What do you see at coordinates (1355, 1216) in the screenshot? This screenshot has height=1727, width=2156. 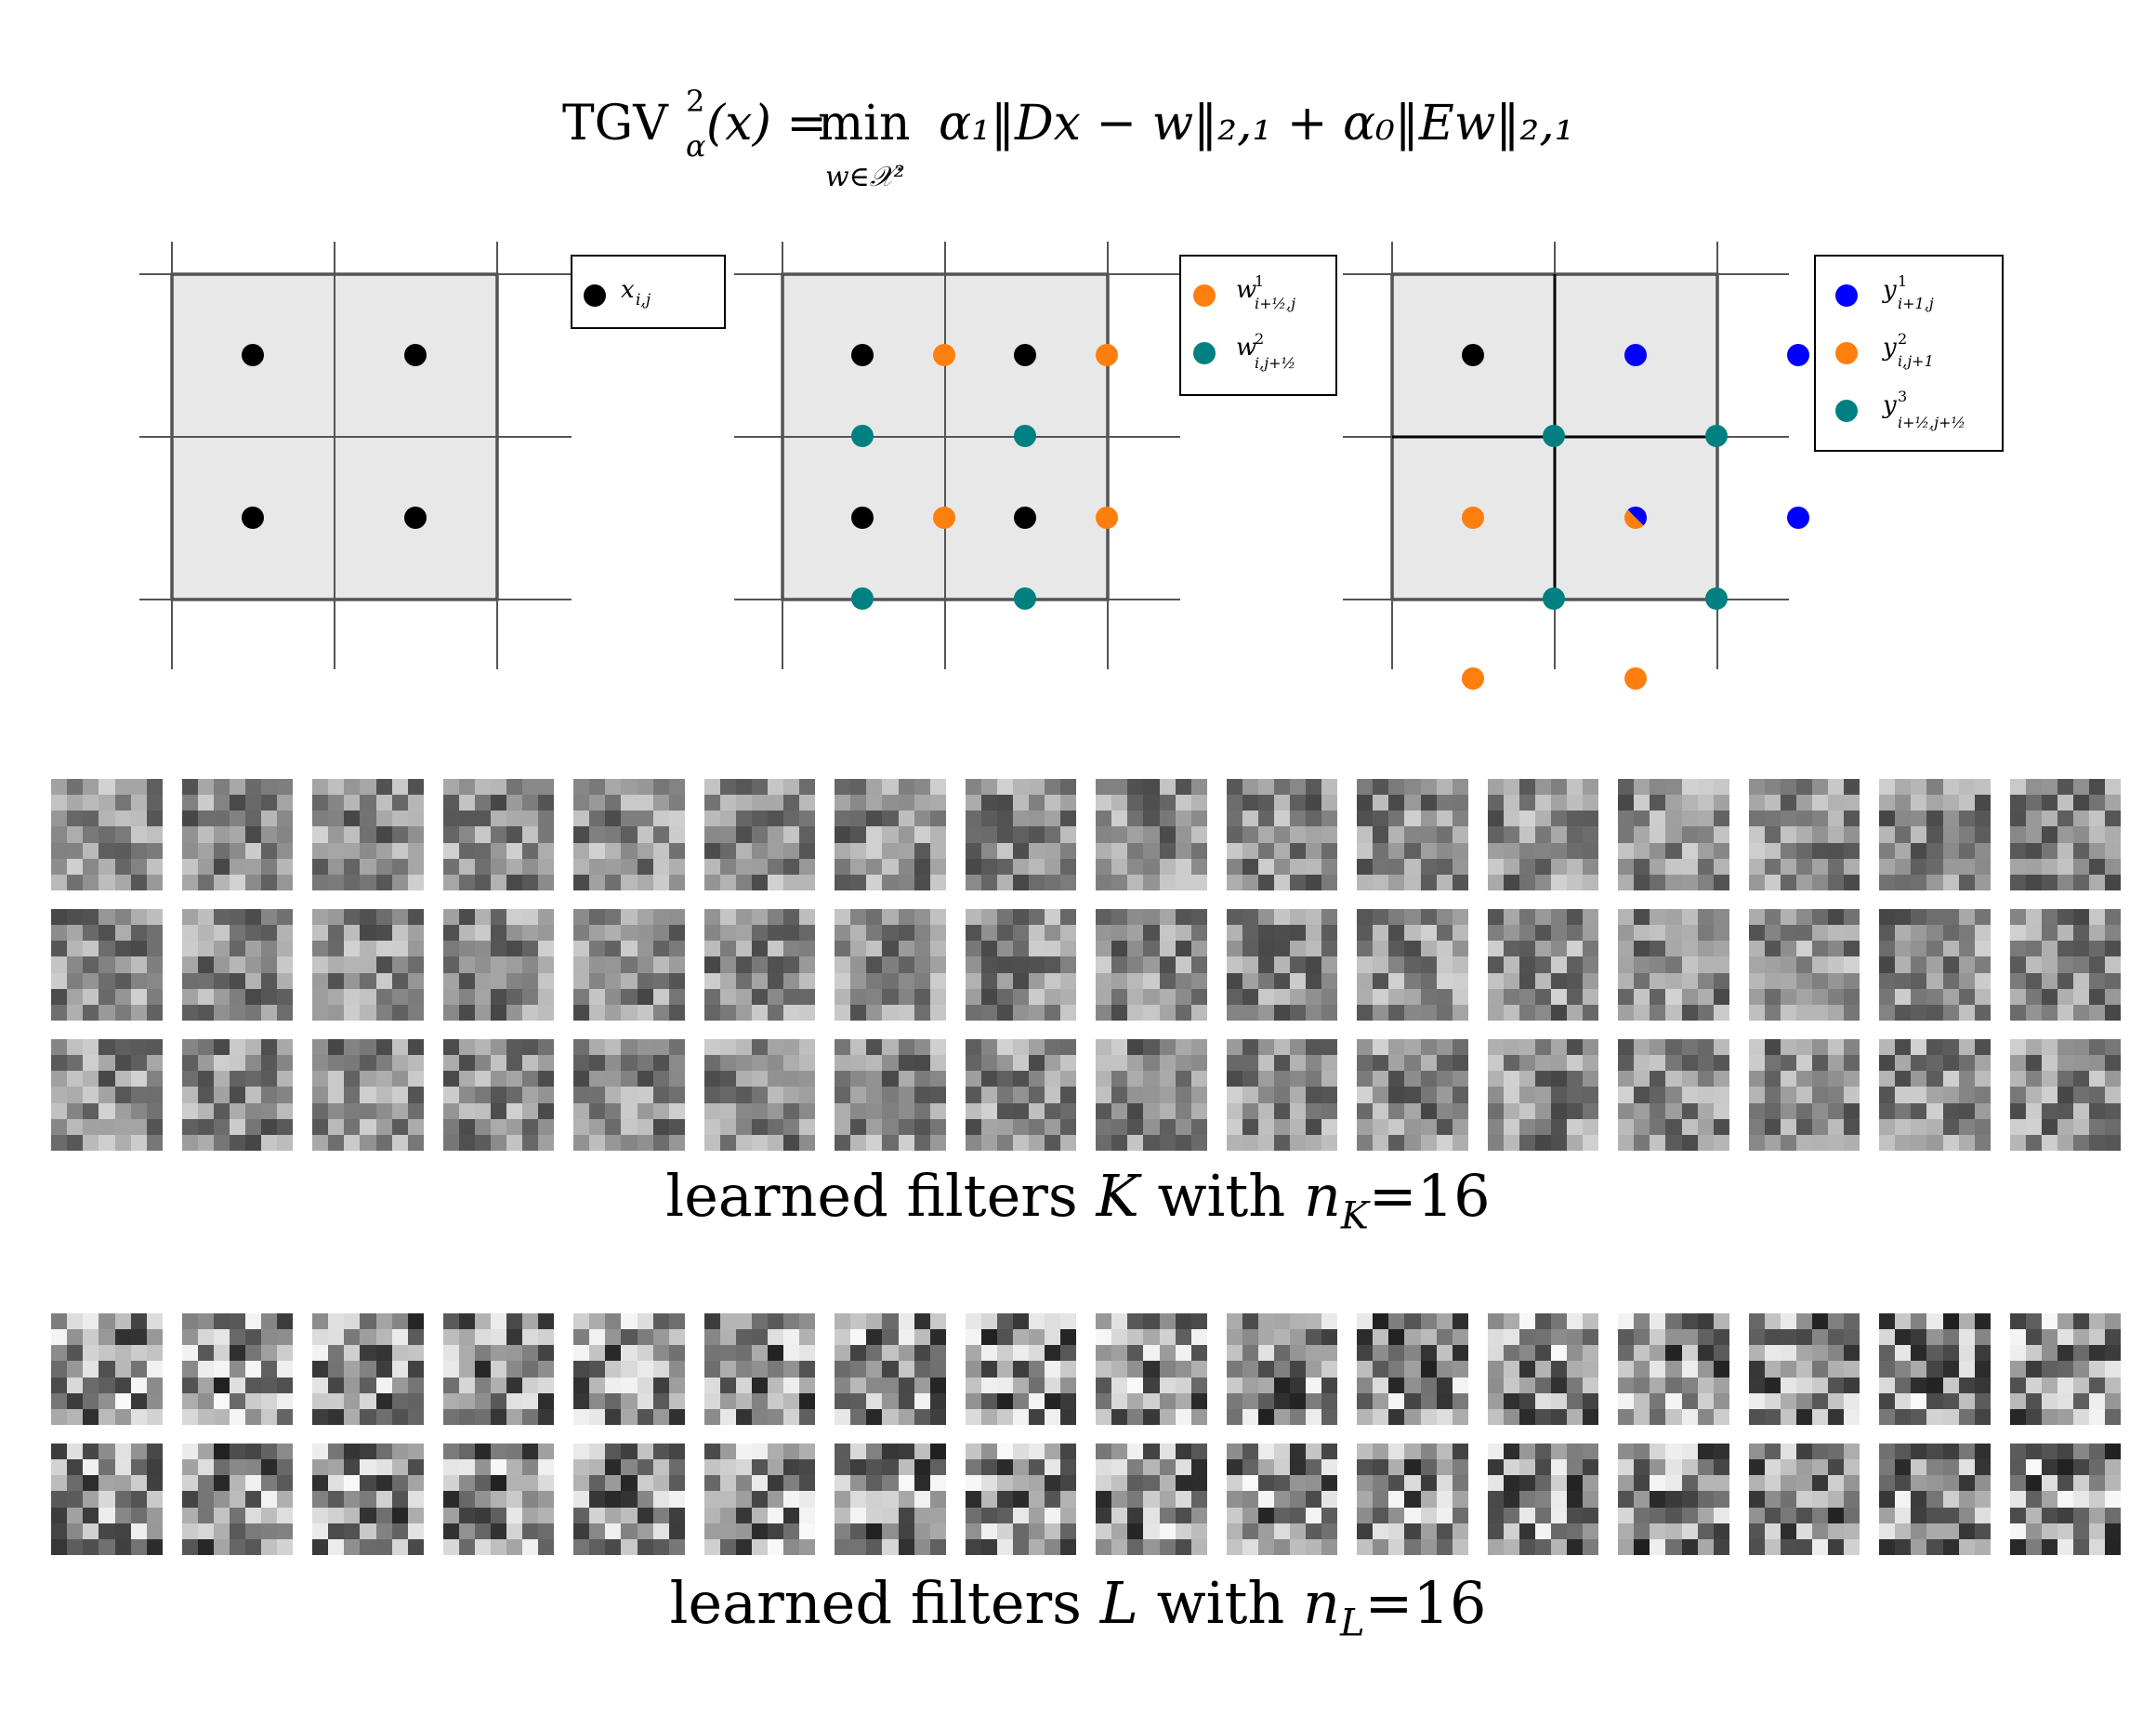 I see `caption-sub: K` at bounding box center [1355, 1216].